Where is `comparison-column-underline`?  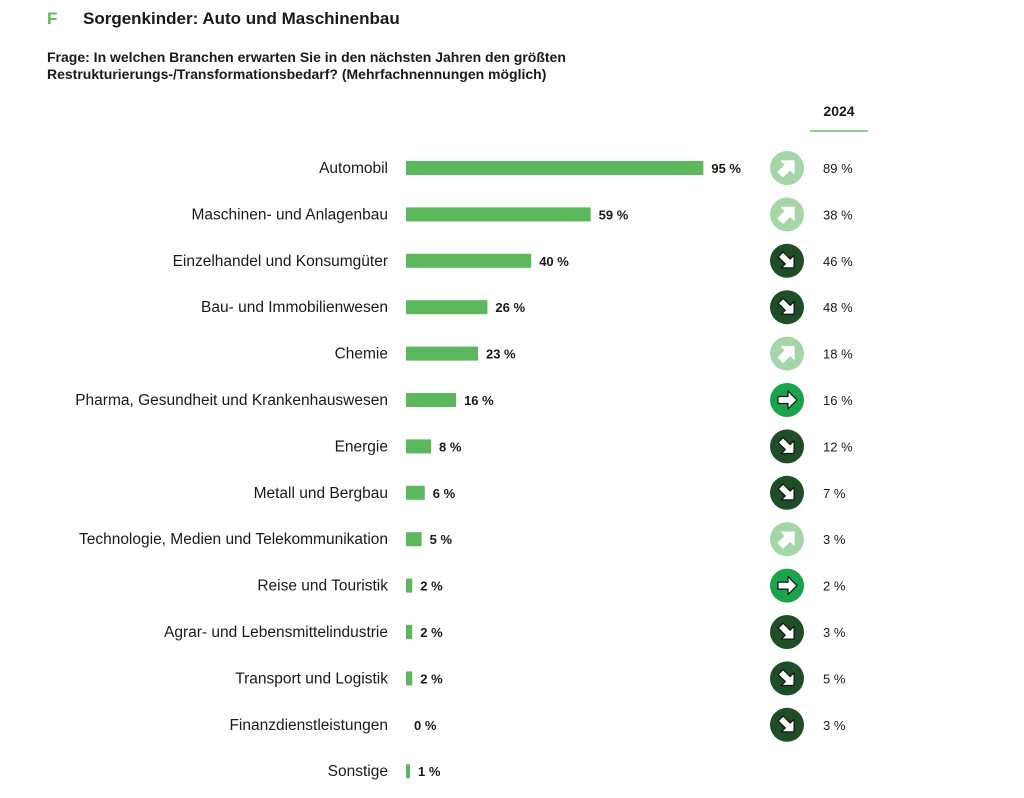 comparison-column-underline is located at coordinates (839, 131).